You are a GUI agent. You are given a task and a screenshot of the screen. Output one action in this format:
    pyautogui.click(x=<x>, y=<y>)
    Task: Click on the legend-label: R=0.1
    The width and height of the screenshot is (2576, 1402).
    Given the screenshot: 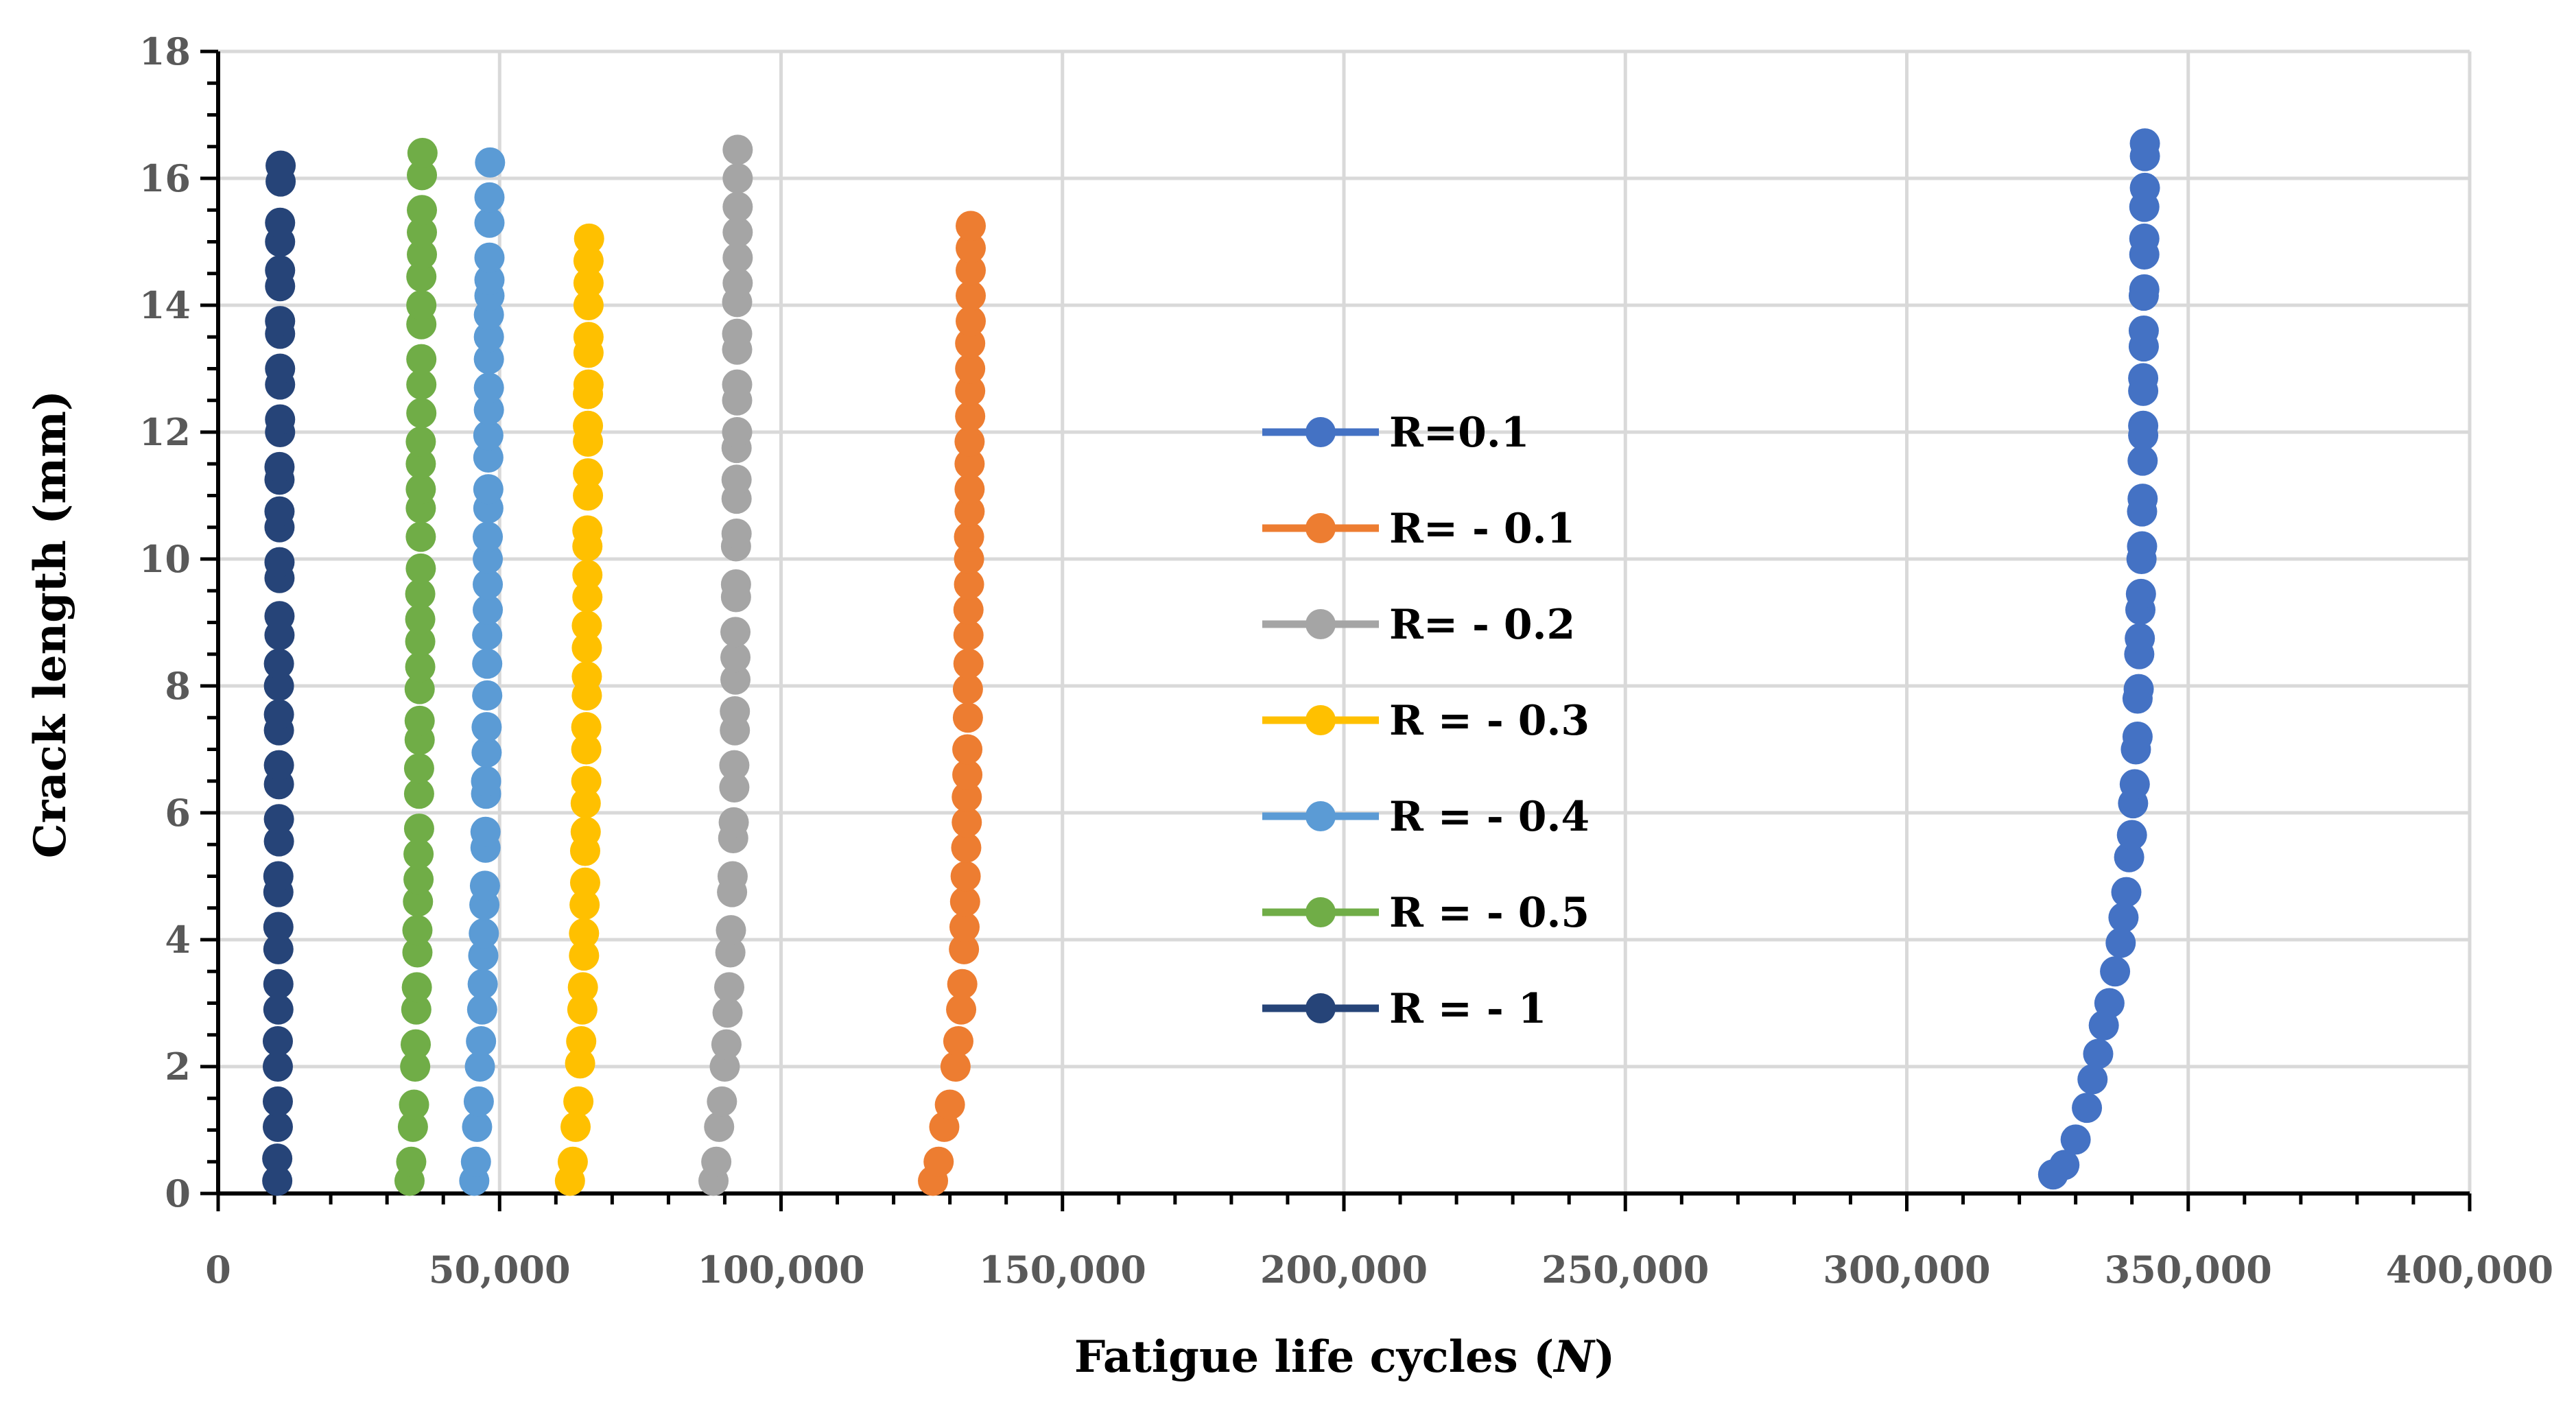 What is the action you would take?
    pyautogui.click(x=1459, y=433)
    